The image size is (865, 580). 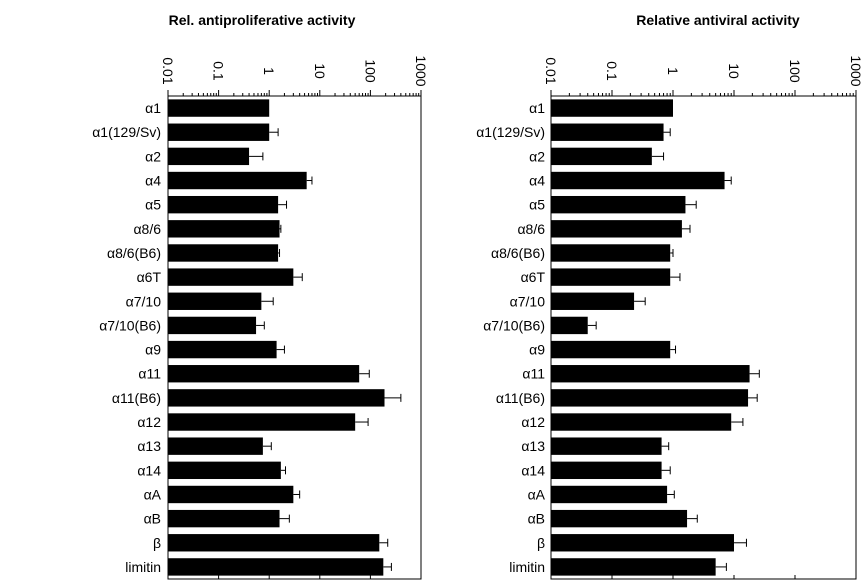 What do you see at coordinates (144, 301) in the screenshot?
I see `antiproliferative-category-label: α7/10` at bounding box center [144, 301].